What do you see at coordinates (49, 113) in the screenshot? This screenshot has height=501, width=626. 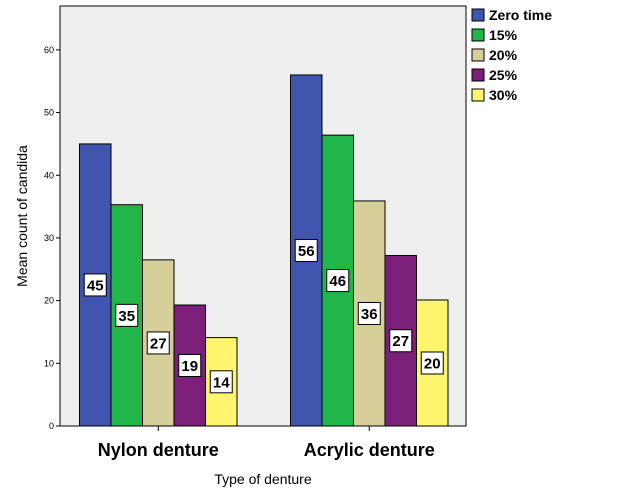 I see `y-tick-label: 50` at bounding box center [49, 113].